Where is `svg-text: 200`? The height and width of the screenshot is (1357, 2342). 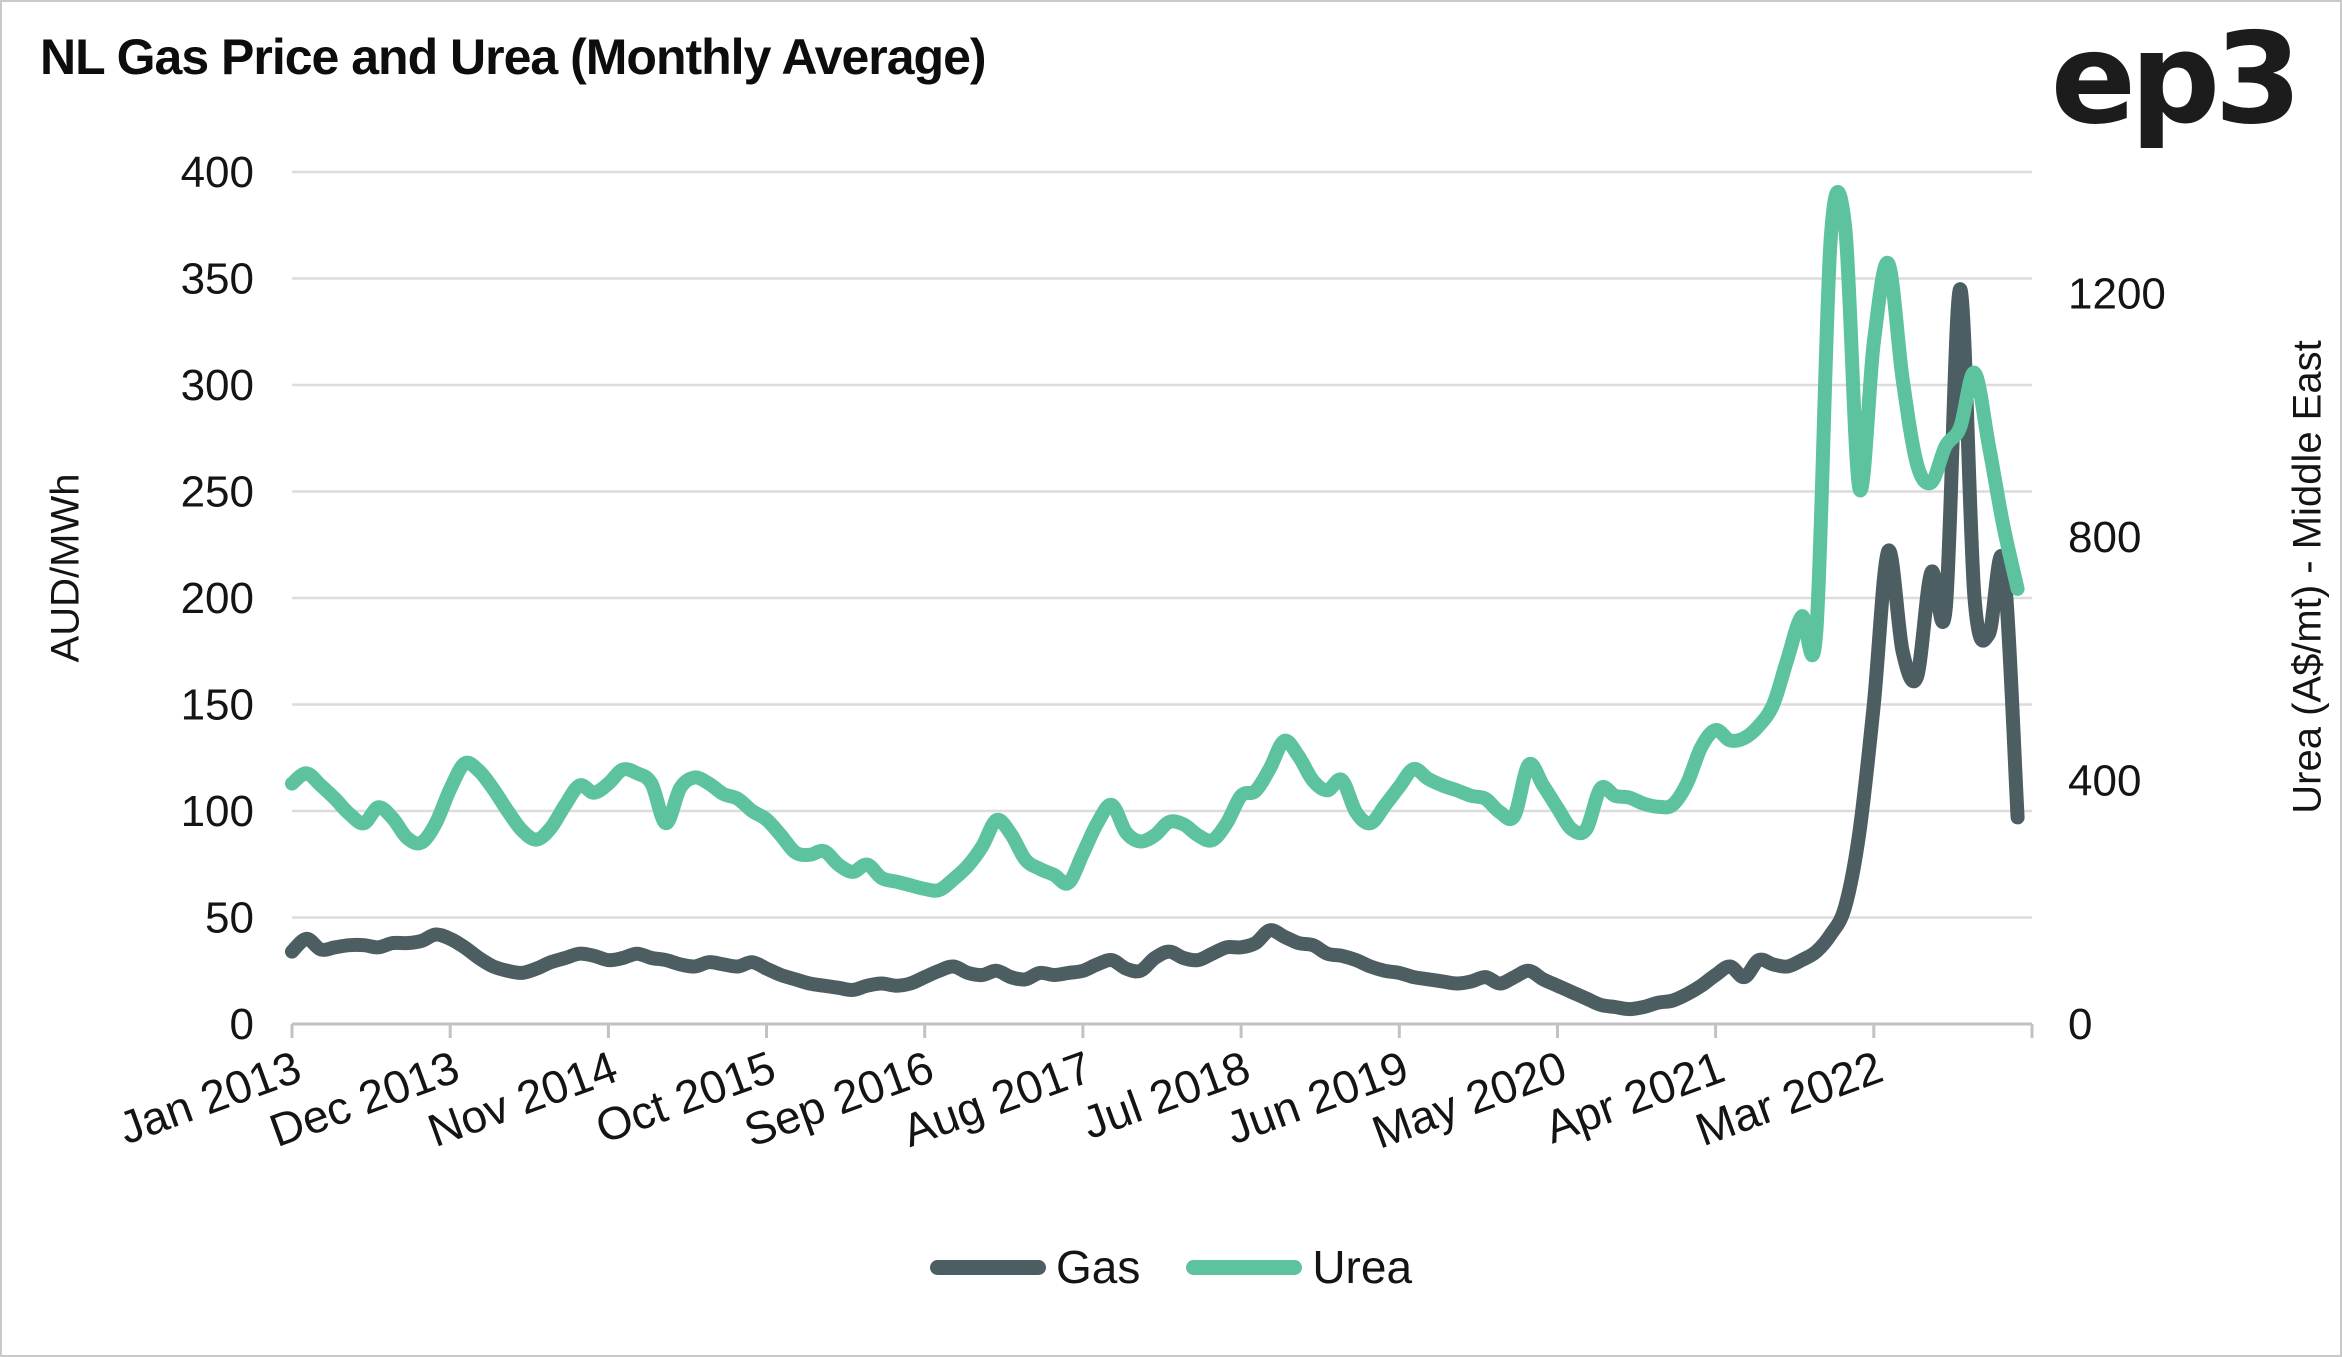 svg-text: 200 is located at coordinates (217, 598).